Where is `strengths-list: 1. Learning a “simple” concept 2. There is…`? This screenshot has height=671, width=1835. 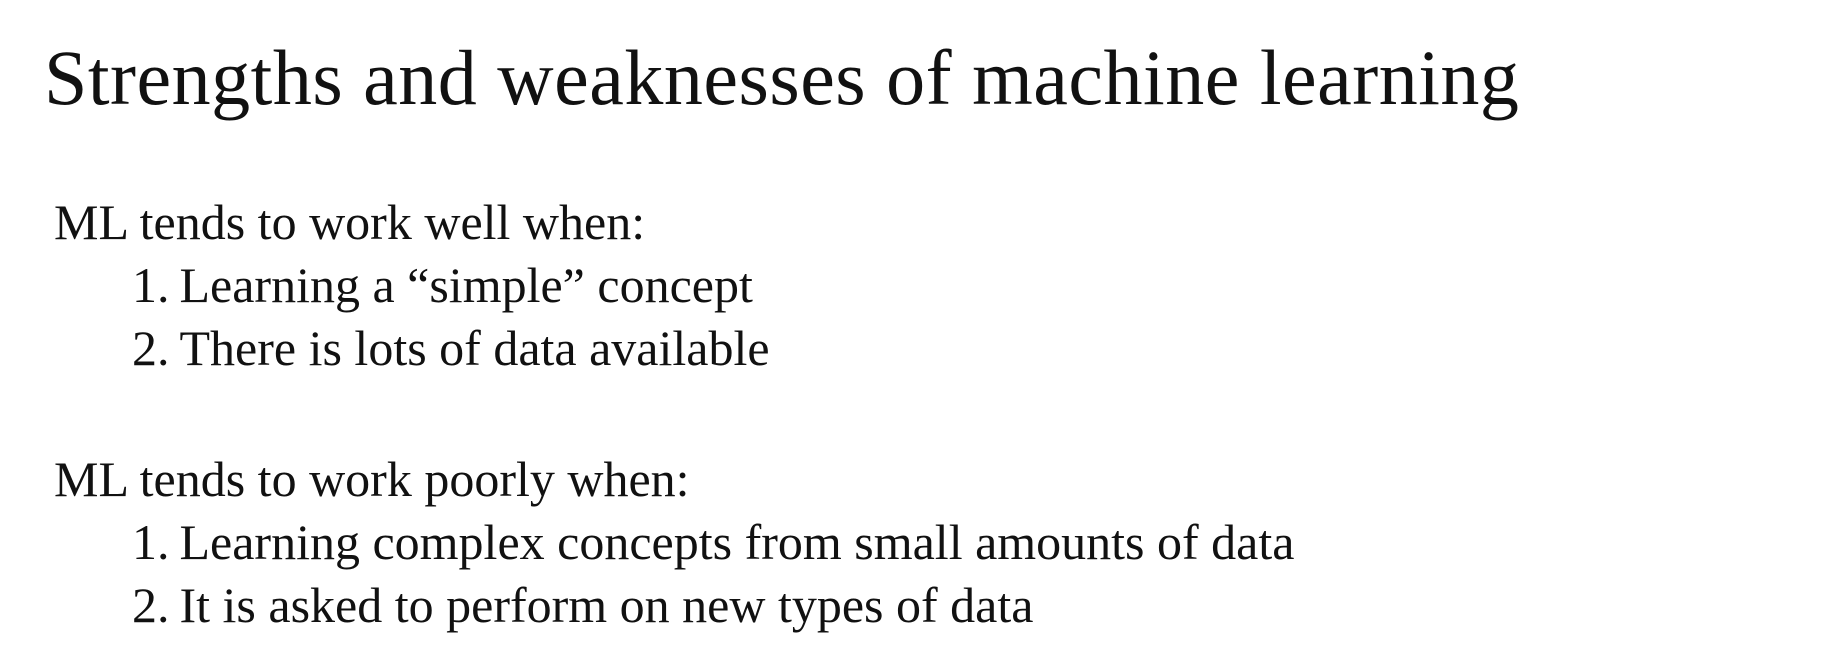
strengths-list: 1. Learning a “simple” concept 2. There is… is located at coordinates (412, 317).